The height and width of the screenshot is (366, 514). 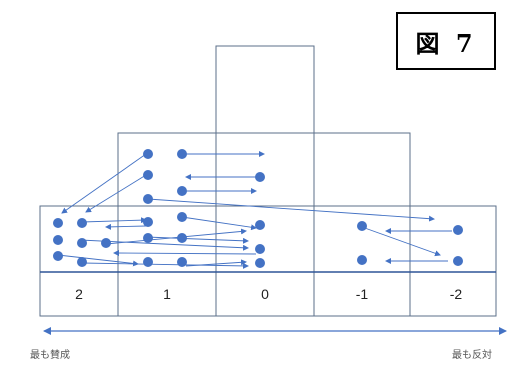 I want to click on column-0-frame, so click(x=265, y=159).